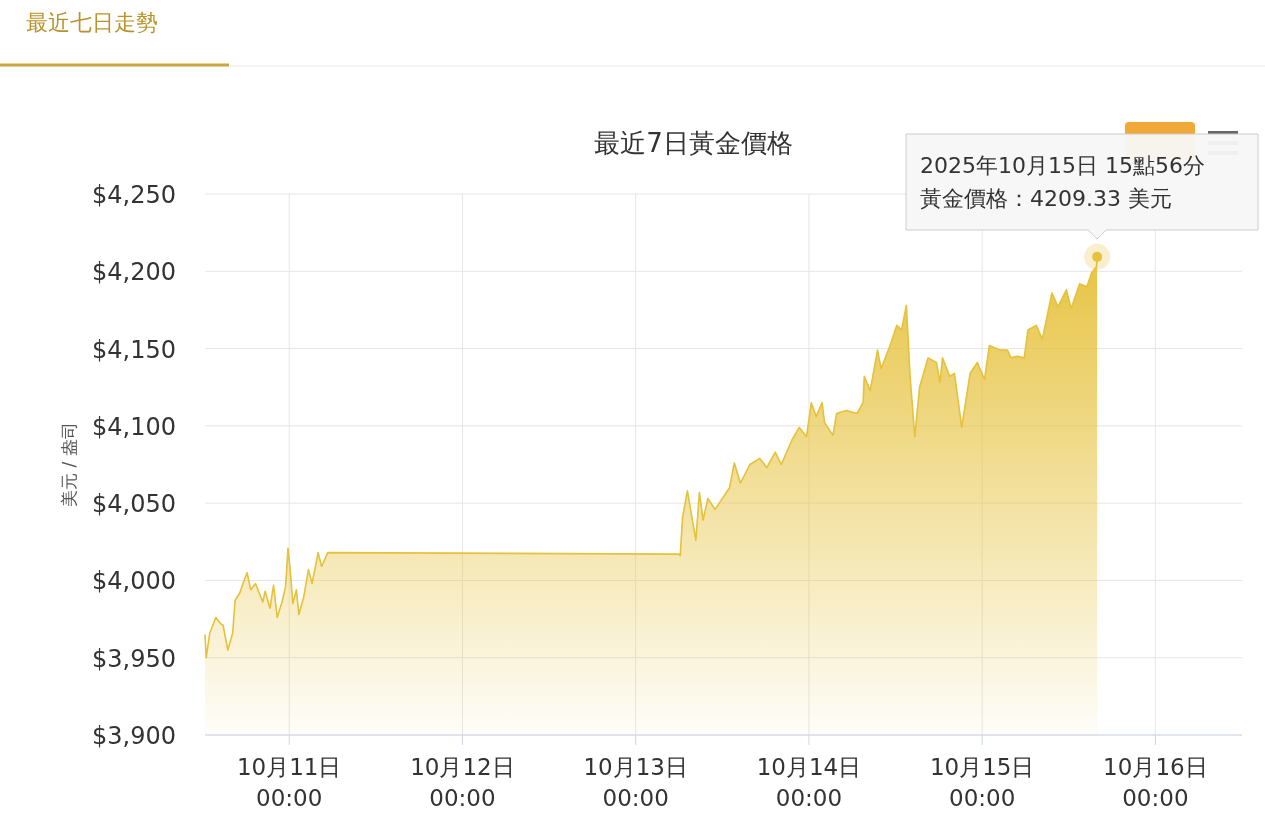 This screenshot has width=1265, height=831. I want to click on y-tick-label: $4,050, so click(134, 504).